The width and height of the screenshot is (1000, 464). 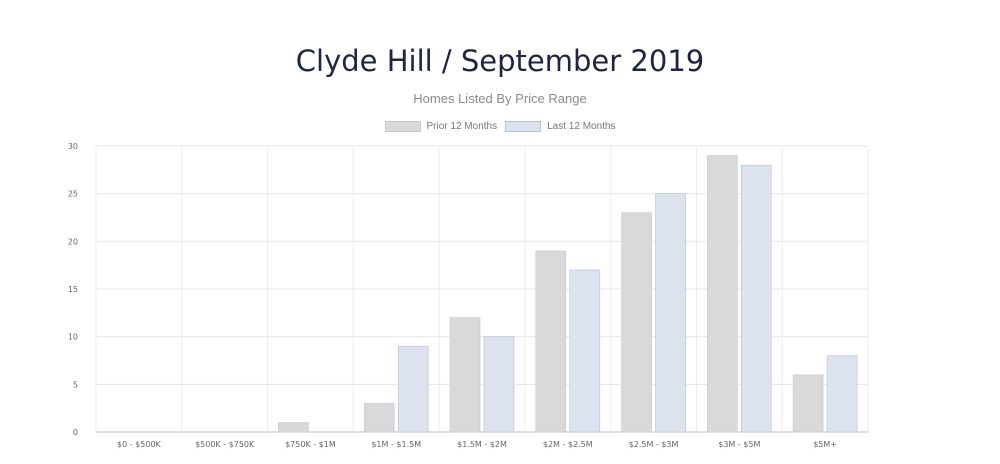 What do you see at coordinates (73, 289) in the screenshot?
I see `y-tick-label: 15` at bounding box center [73, 289].